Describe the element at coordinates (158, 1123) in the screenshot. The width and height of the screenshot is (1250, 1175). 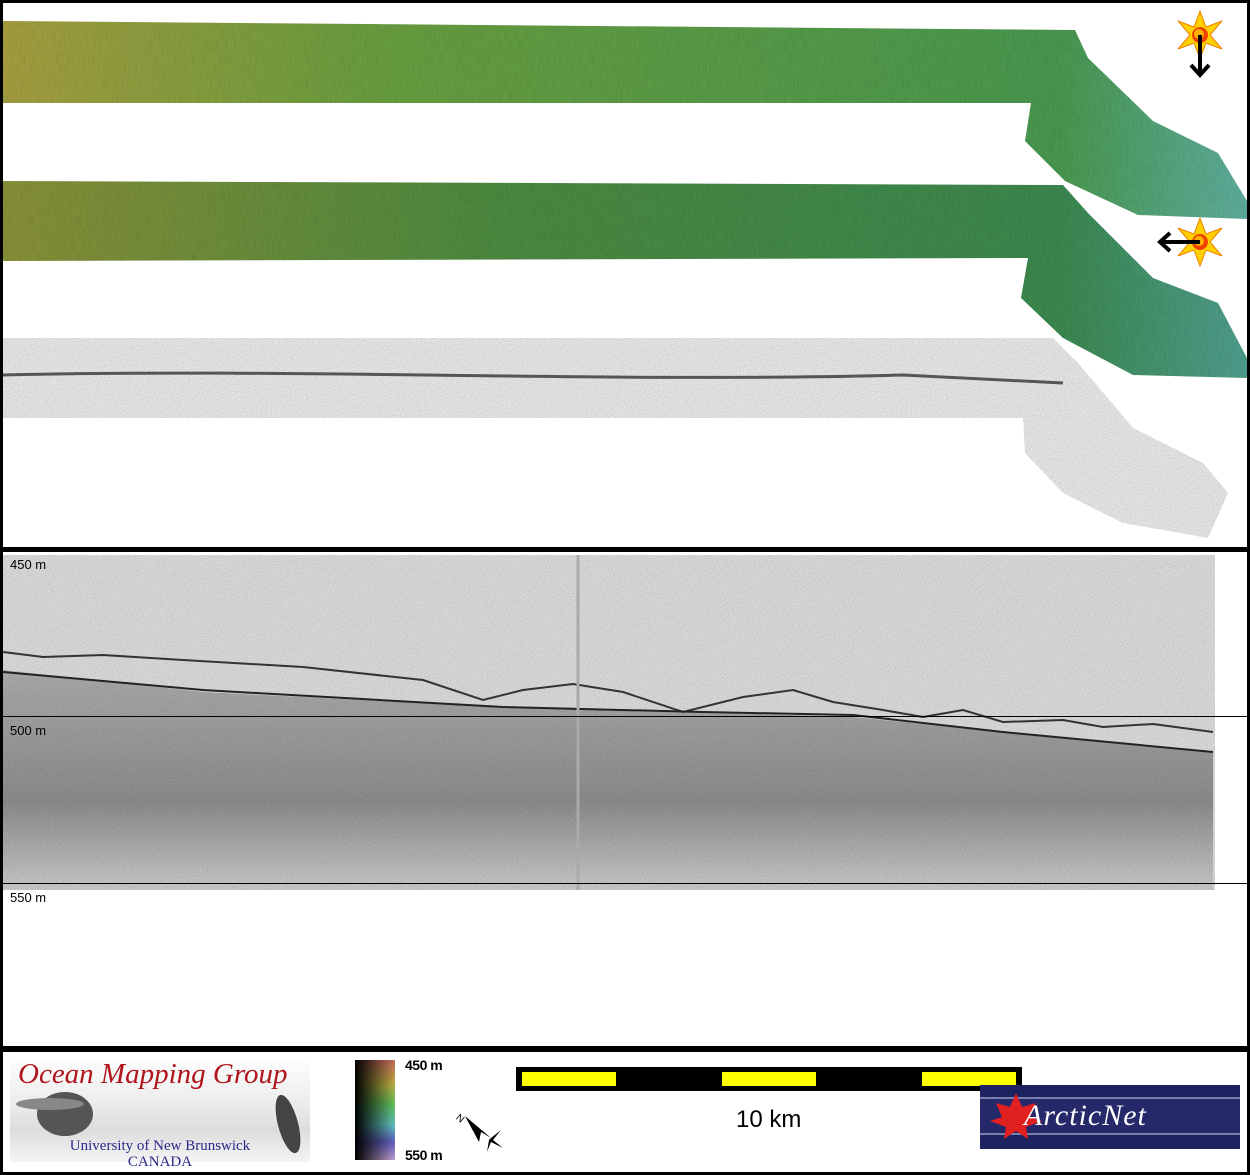
I see `omg-logo-artwork` at that location.